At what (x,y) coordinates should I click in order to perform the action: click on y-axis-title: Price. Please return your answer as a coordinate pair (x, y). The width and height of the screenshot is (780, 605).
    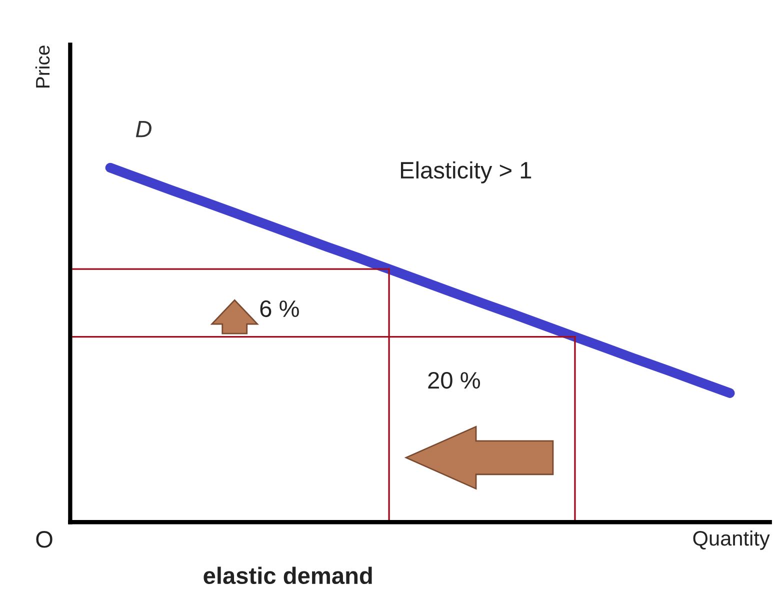
    Looking at the image, I should click on (42, 67).